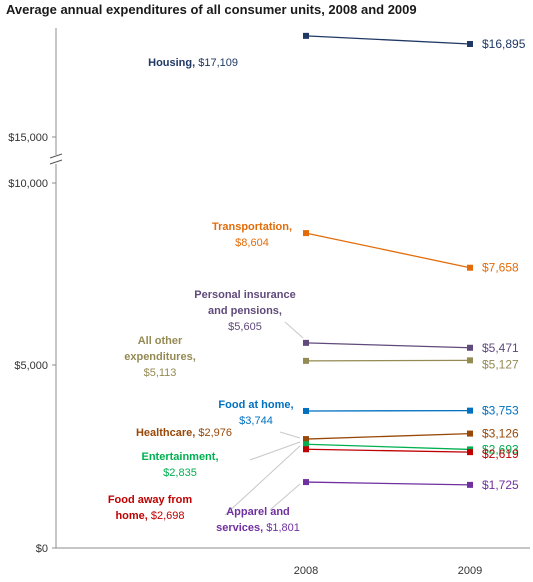 This screenshot has width=533, height=582. What do you see at coordinates (500, 268) in the screenshot?
I see `data-label-2009: $7,658` at bounding box center [500, 268].